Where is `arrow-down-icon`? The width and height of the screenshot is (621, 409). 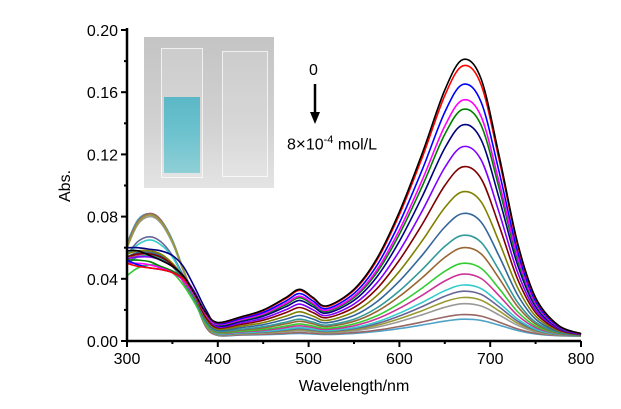 arrow-down-icon is located at coordinates (315, 104).